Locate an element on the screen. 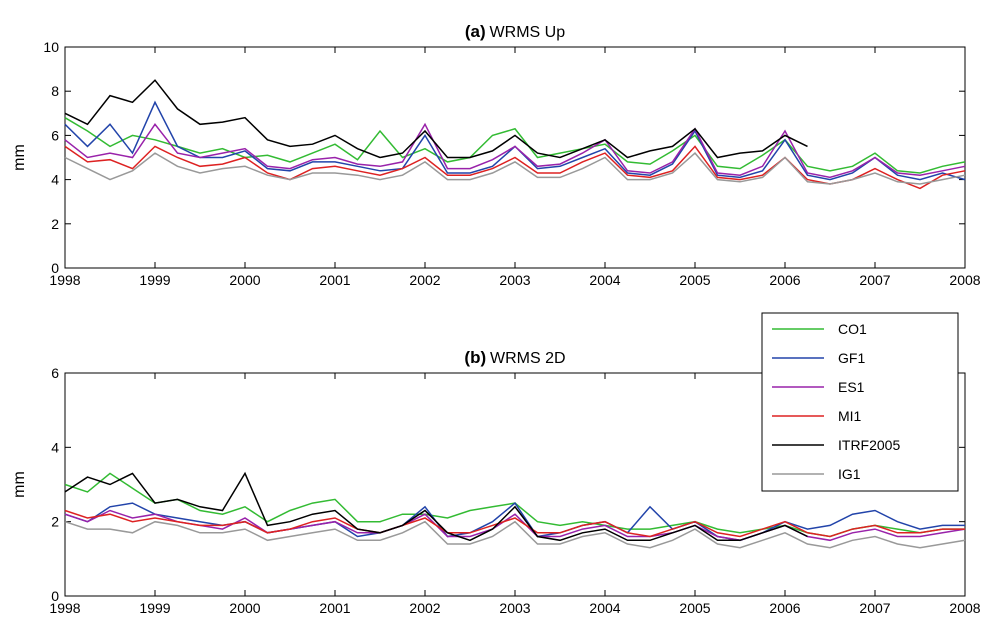 The image size is (992, 628). title: WRMS Up is located at coordinates (528, 32).